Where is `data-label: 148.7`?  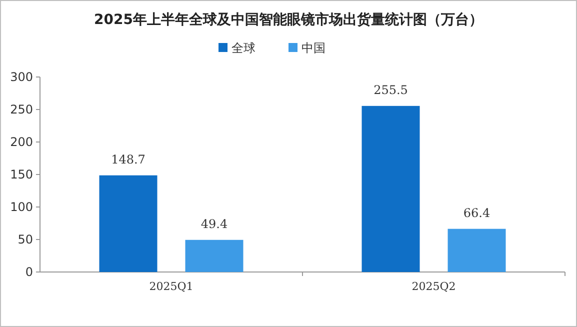 data-label: 148.7 is located at coordinates (128, 159).